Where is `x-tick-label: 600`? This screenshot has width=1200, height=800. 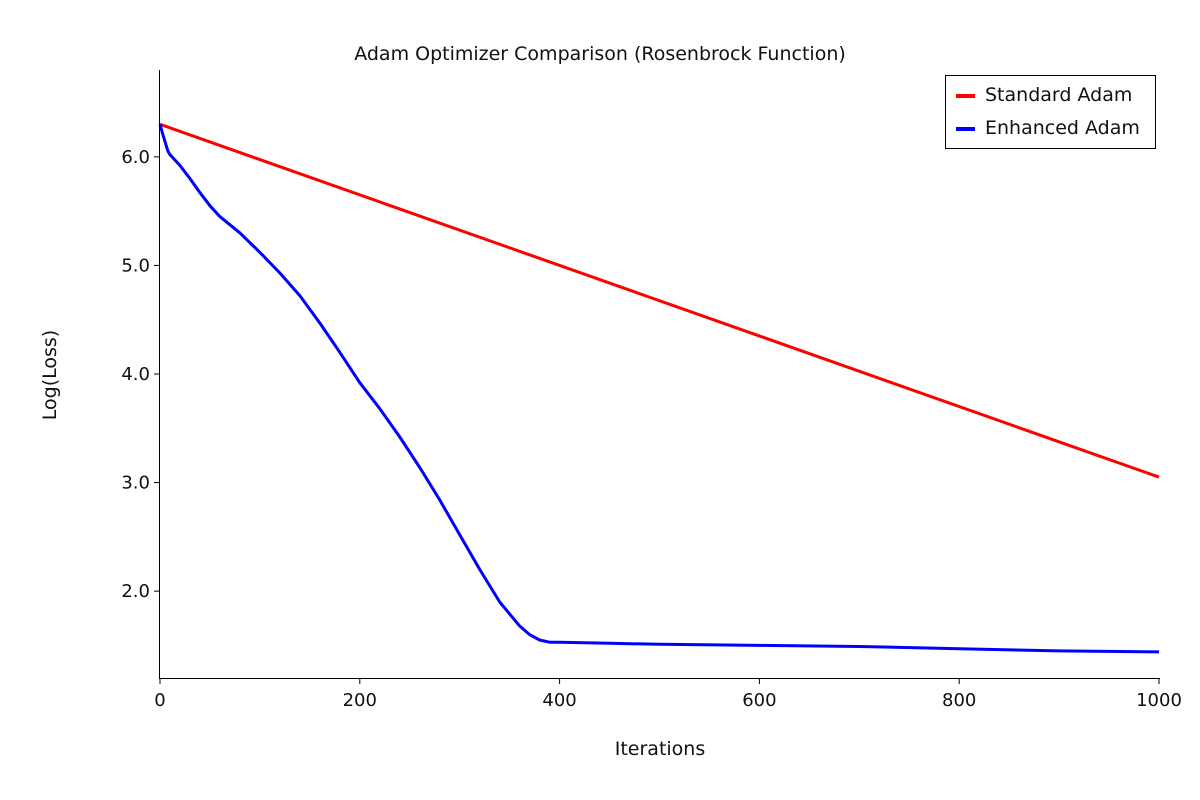
x-tick-label: 600 is located at coordinates (759, 700).